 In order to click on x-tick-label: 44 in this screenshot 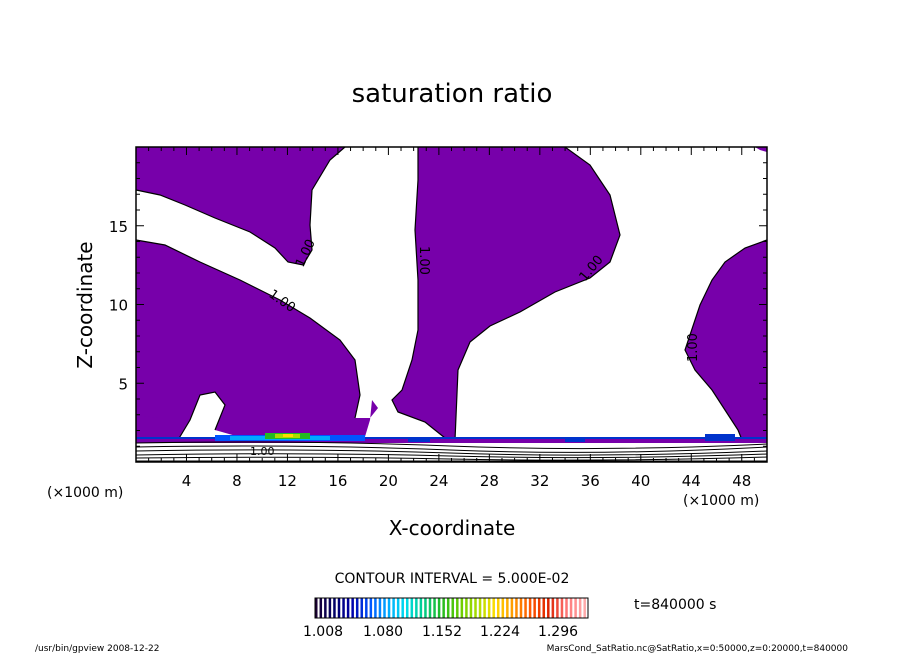, I will do `click(691, 481)`.